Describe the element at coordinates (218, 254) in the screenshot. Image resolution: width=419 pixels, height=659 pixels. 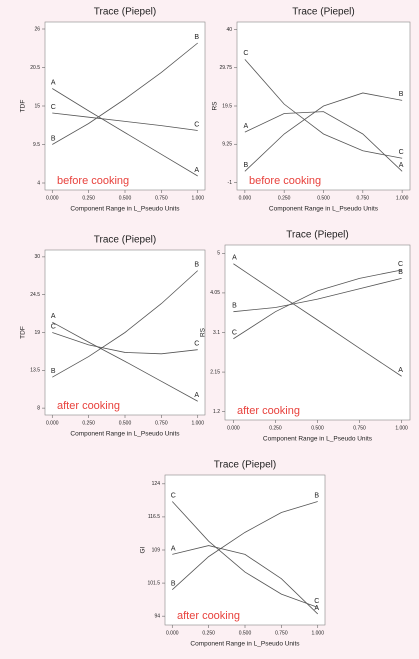
I see `y-tick-label: 5` at that location.